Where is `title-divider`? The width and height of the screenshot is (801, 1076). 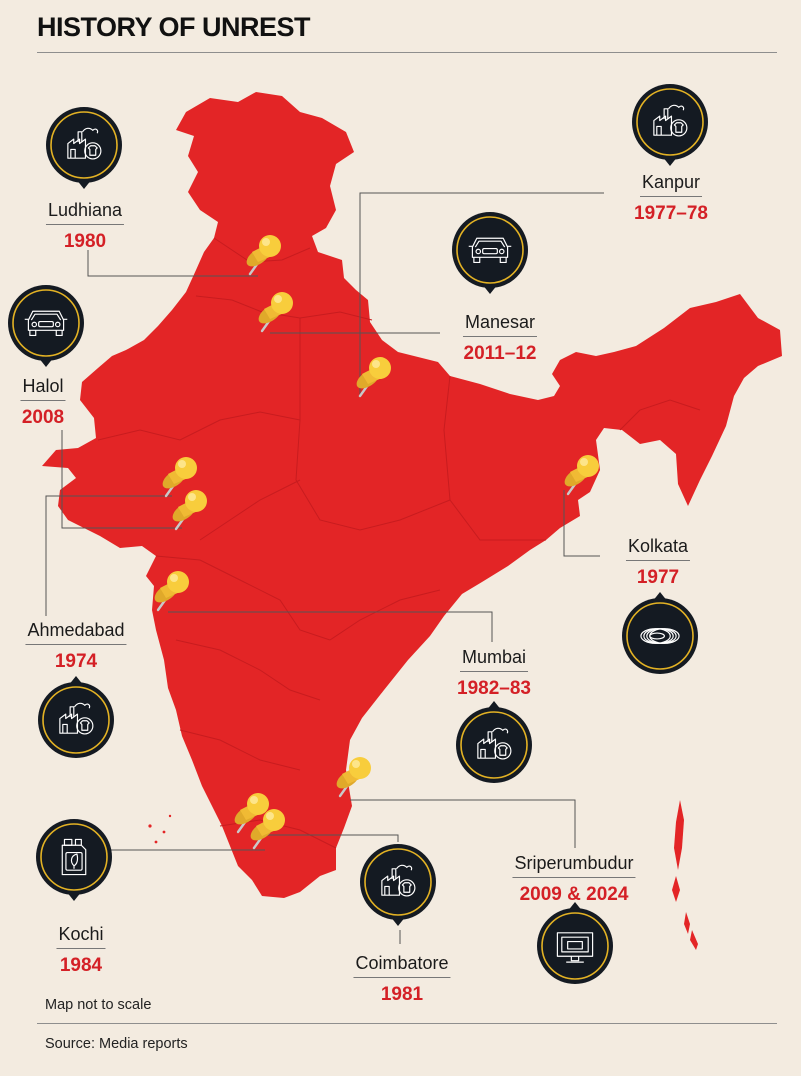
title-divider is located at coordinates (407, 52).